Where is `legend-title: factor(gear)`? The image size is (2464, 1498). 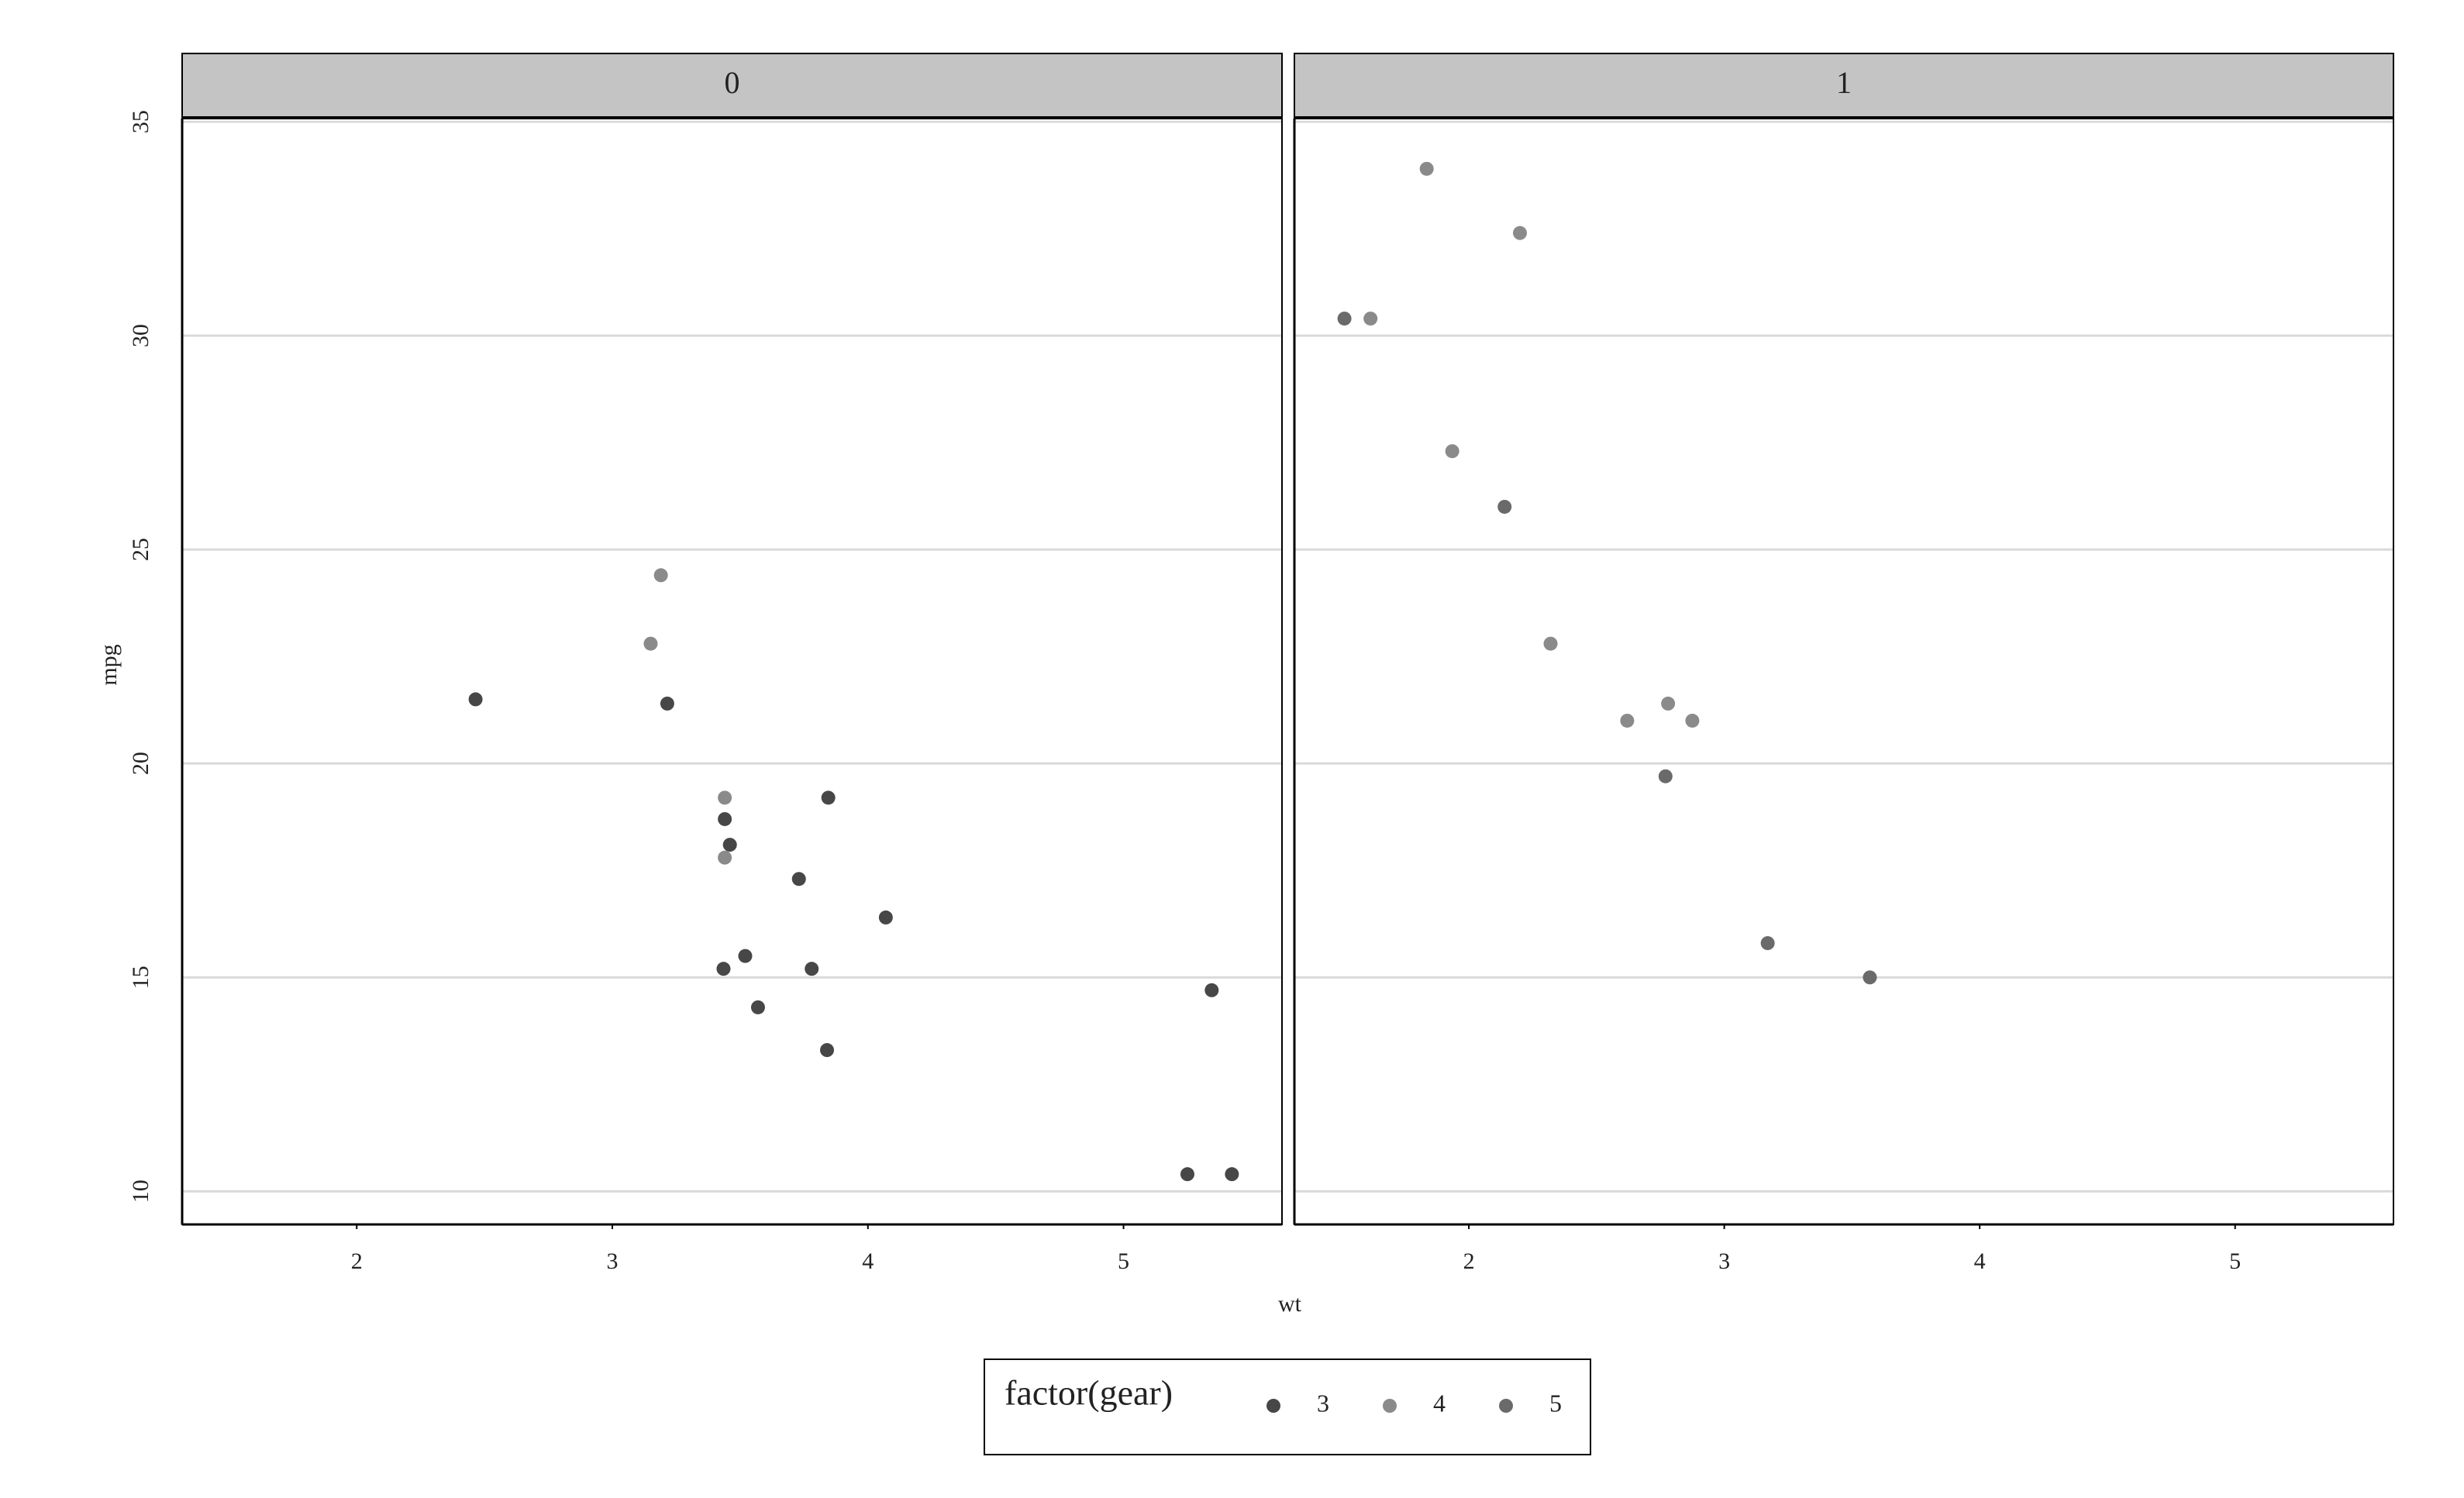 legend-title: factor(gear) is located at coordinates (1089, 1393).